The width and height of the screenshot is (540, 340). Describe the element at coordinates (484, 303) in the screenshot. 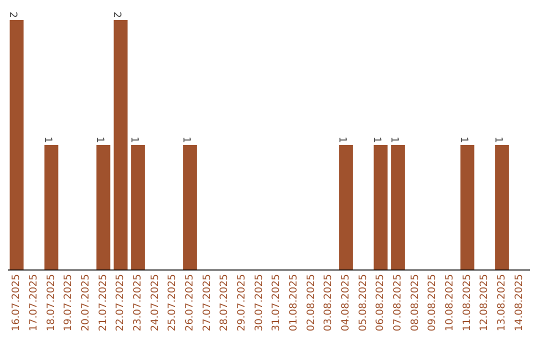

I see `x-tick-label: 12.08.2025` at that location.